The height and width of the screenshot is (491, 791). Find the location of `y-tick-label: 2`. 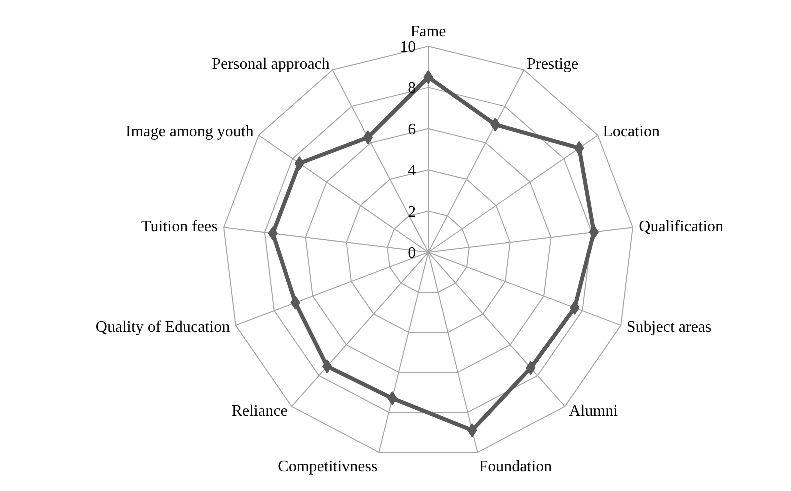

y-tick-label: 2 is located at coordinates (412, 212).